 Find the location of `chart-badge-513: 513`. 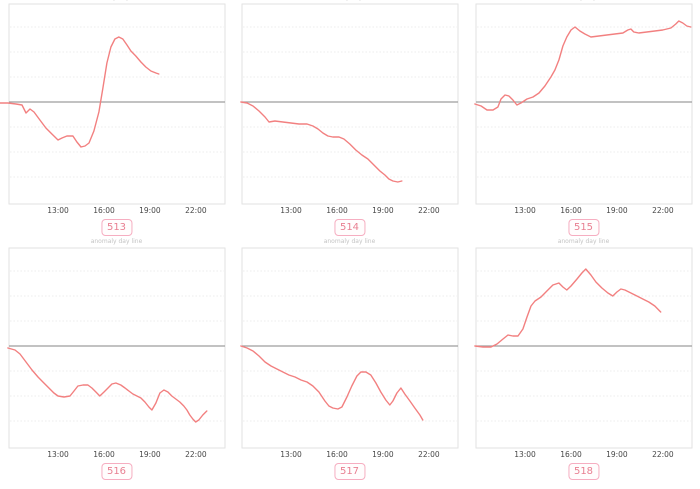

chart-badge-513: 513 is located at coordinates (116, 227).